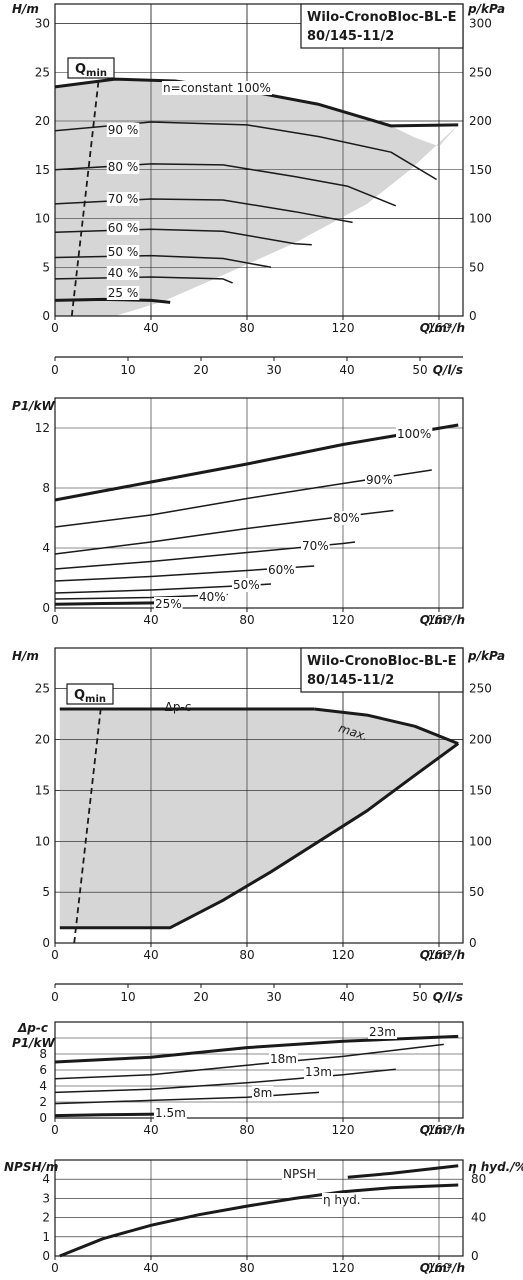  I want to click on p1-chart-xtick-label: 80, so click(246, 620).